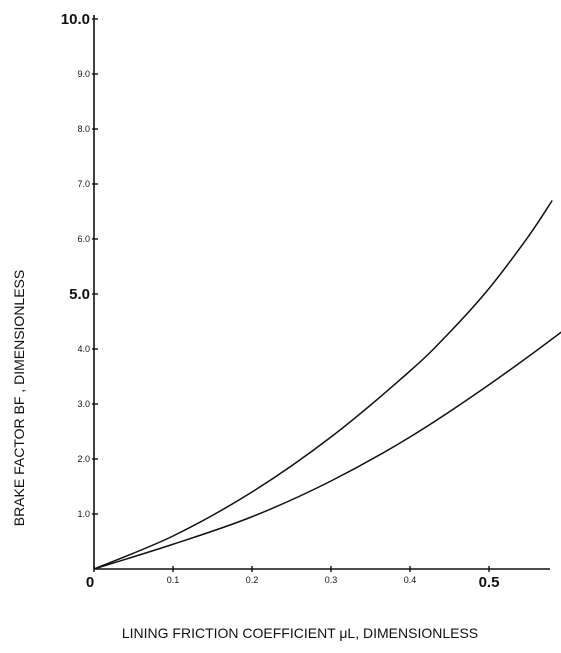  I want to click on y-tick-label: 10.0, so click(75, 19).